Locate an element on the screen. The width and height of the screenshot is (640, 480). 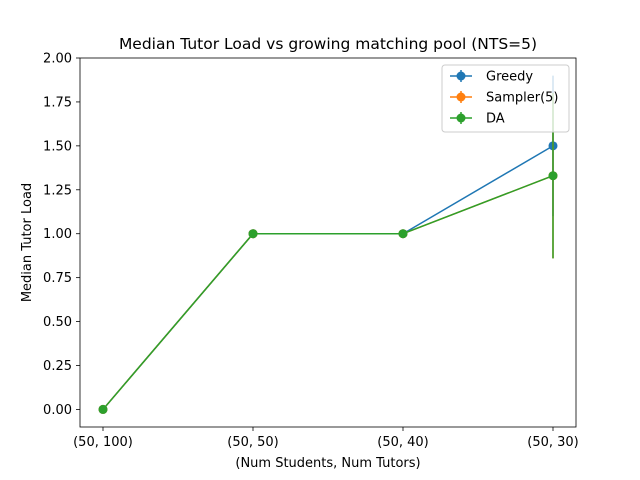
y-tick-label: 1.50 is located at coordinates (57, 146).